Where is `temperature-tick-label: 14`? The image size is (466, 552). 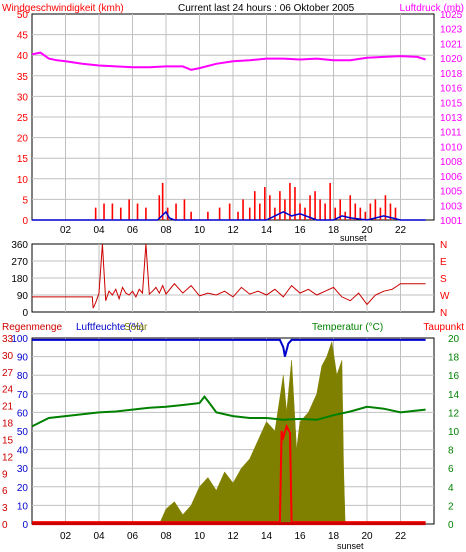 temperature-tick-label: 14 is located at coordinates (454, 395).